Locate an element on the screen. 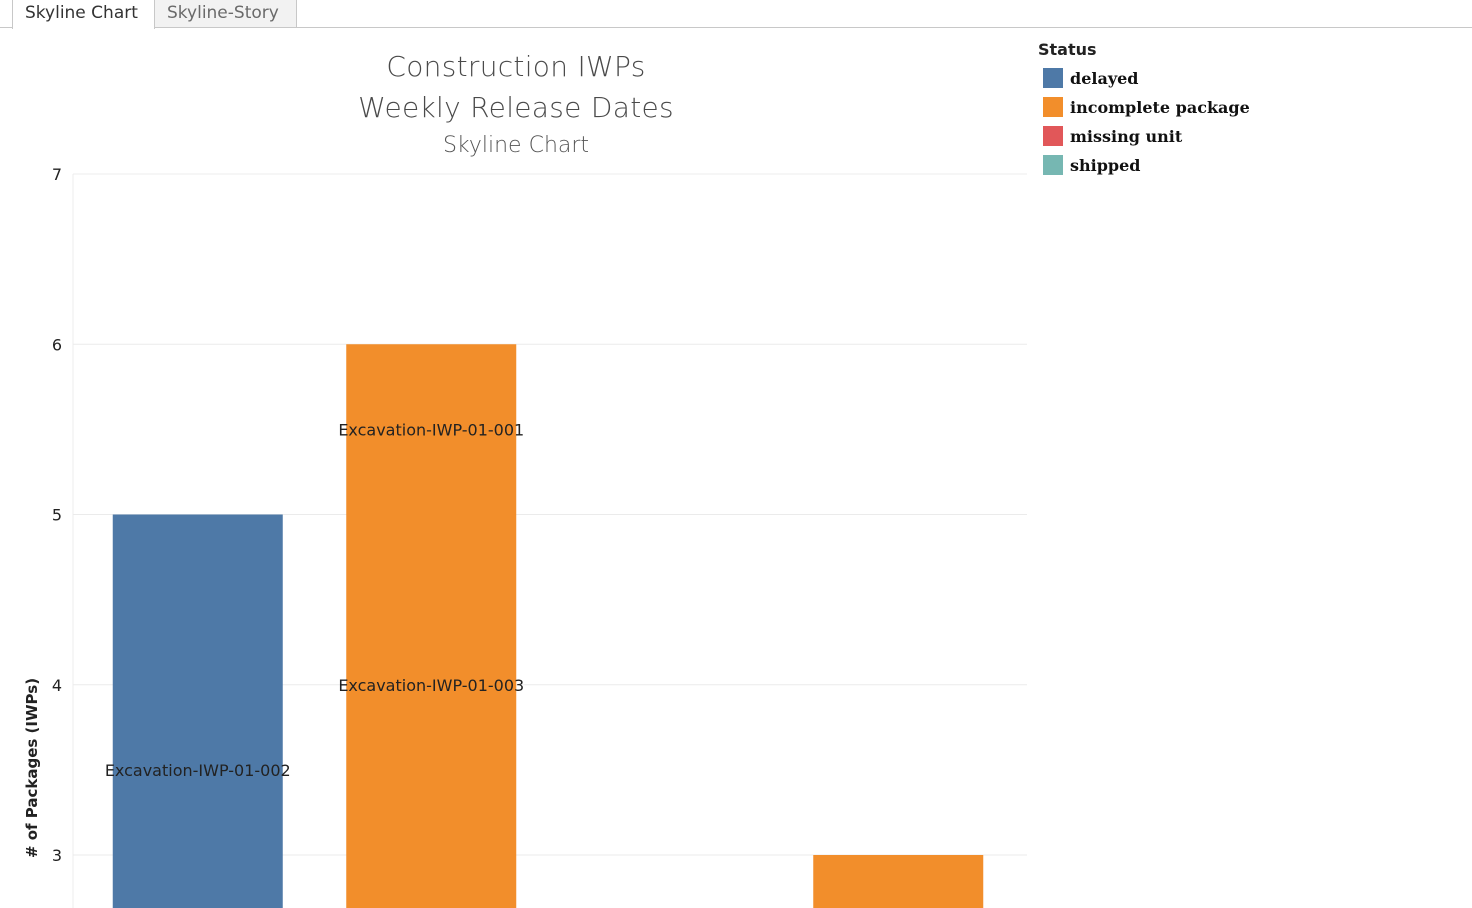 Image resolution: width=1472 pixels, height=908 pixels. legend-item-missing-unit: missing unit is located at coordinates (1168, 140).